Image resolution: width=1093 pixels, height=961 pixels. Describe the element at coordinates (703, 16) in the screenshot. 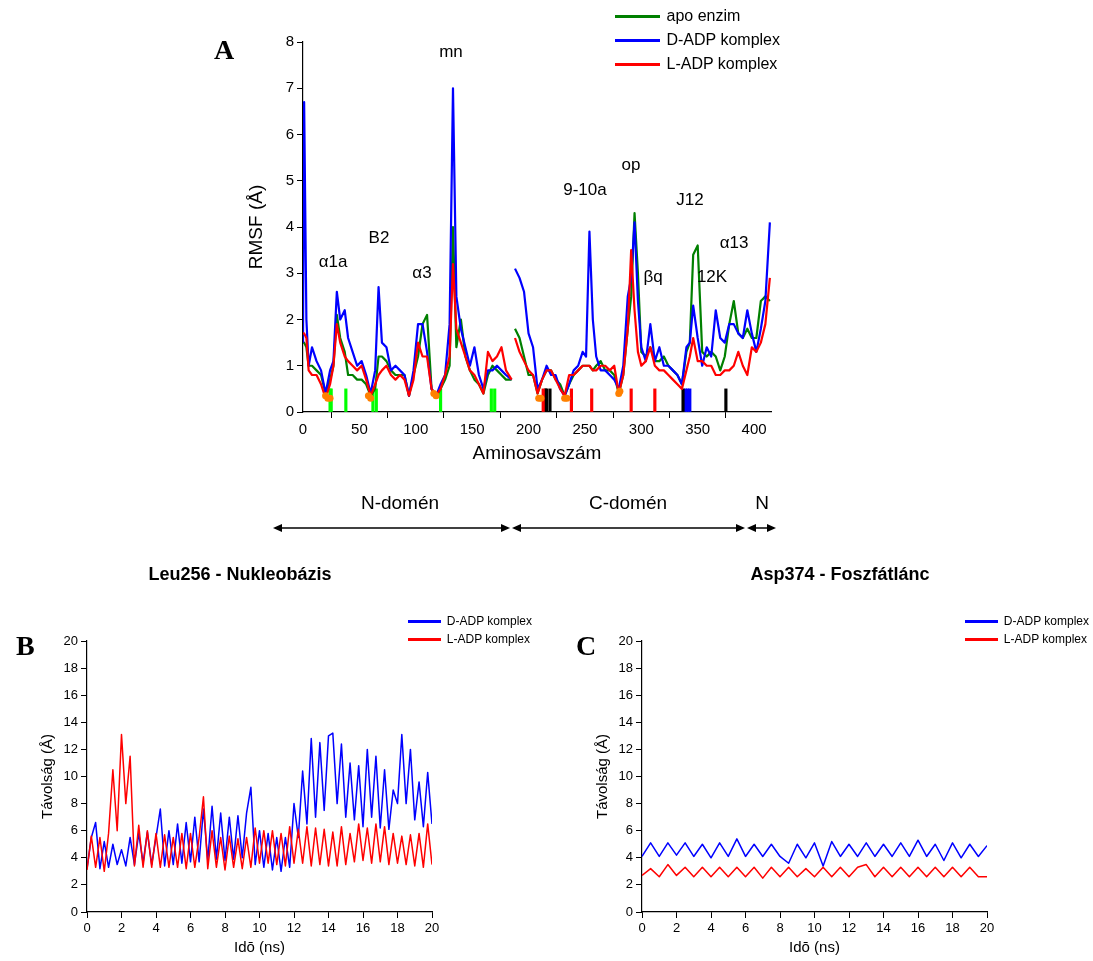

I see `legend-label: apo enzim` at that location.